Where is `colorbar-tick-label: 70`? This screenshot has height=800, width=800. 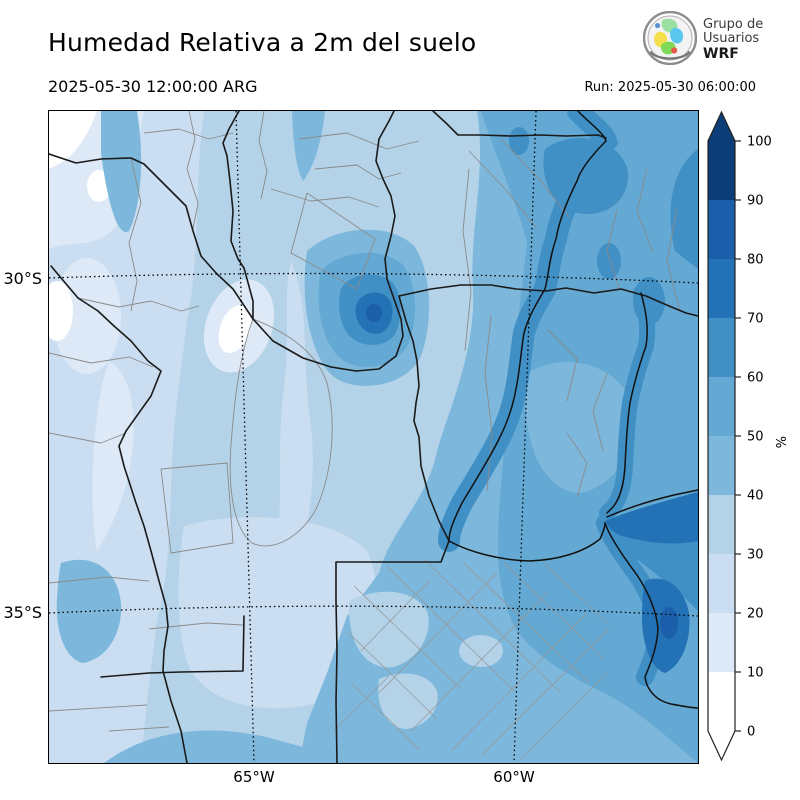
colorbar-tick-label: 70 is located at coordinates (755, 319).